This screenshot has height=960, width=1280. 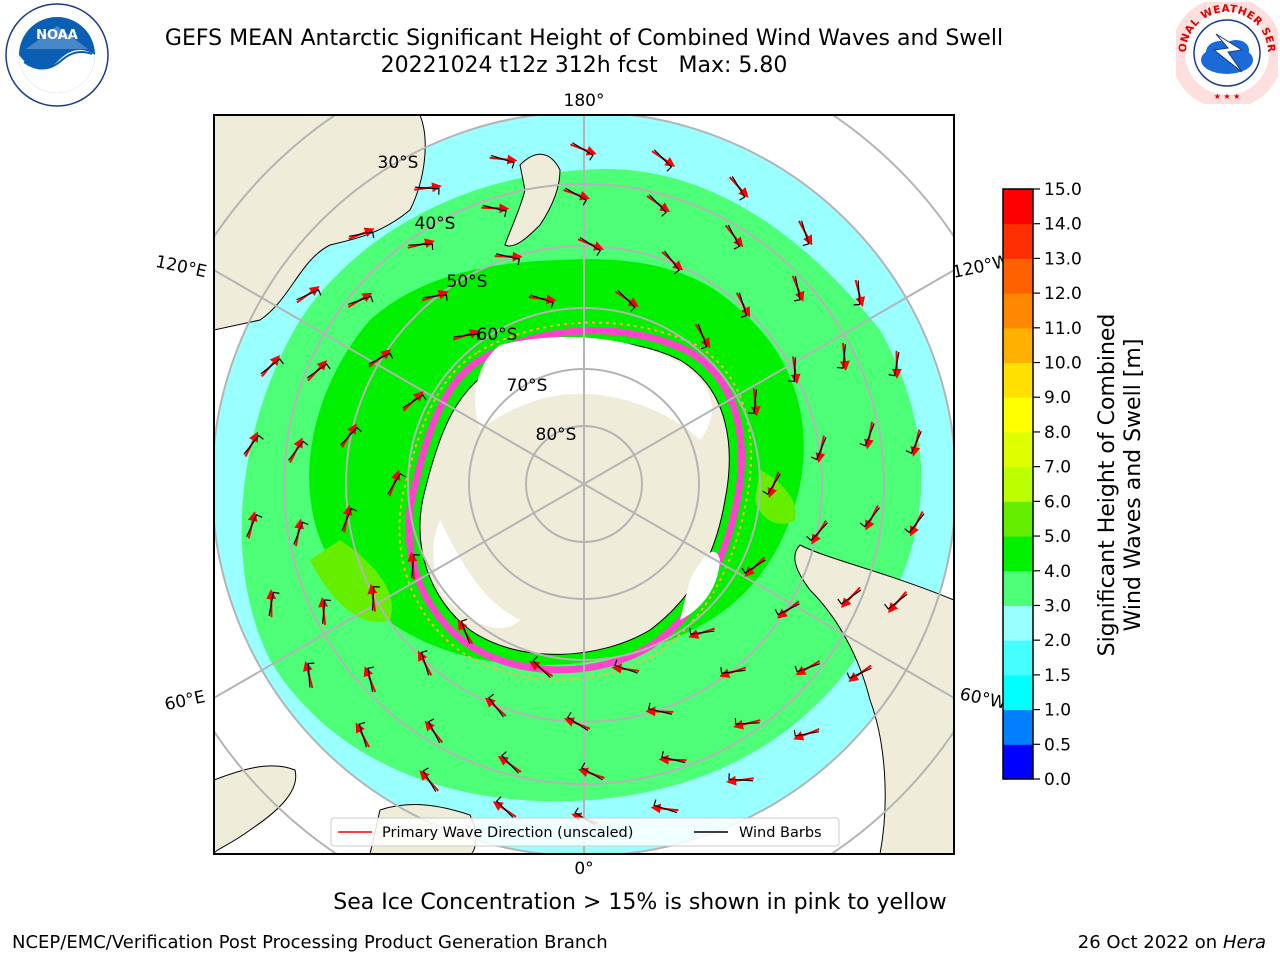 I want to click on lat-label-40s: 40°S, so click(x=435, y=224).